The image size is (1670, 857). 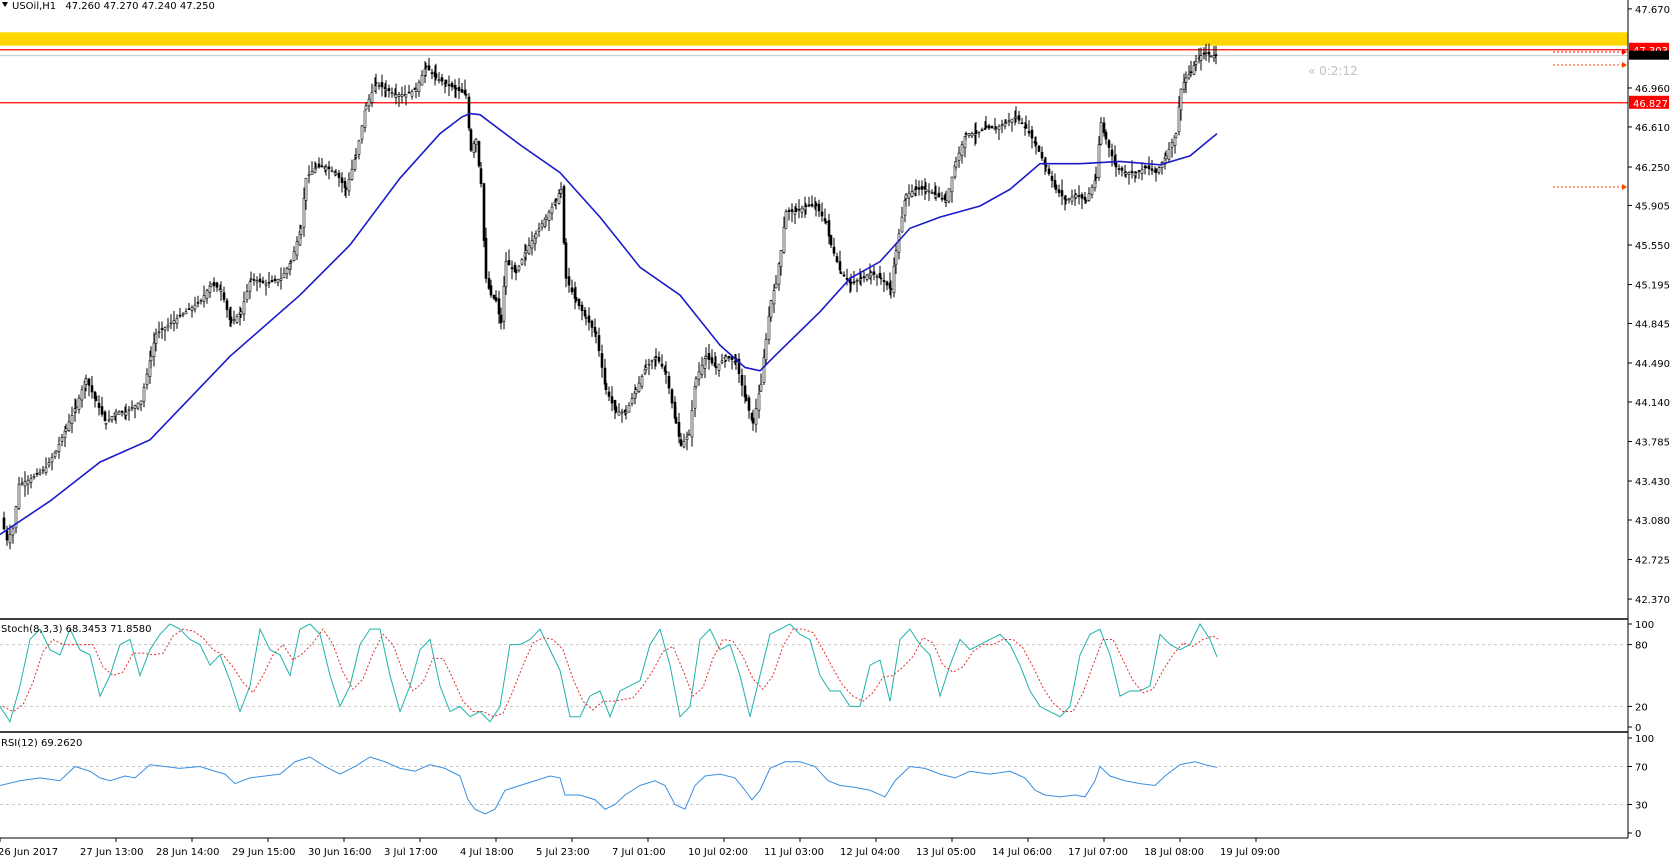 I want to click on horizontal-lines, so click(x=814, y=76).